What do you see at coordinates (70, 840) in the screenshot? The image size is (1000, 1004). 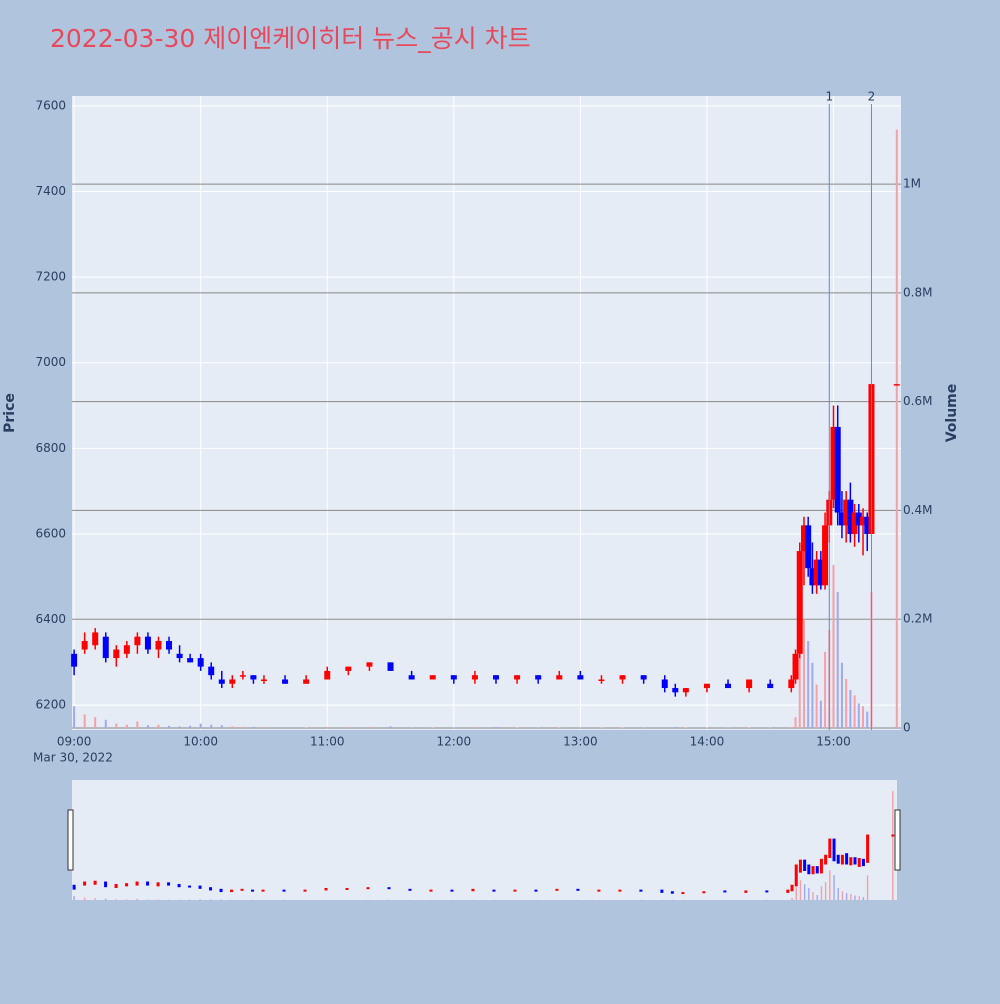 I see `slider-handle-left` at bounding box center [70, 840].